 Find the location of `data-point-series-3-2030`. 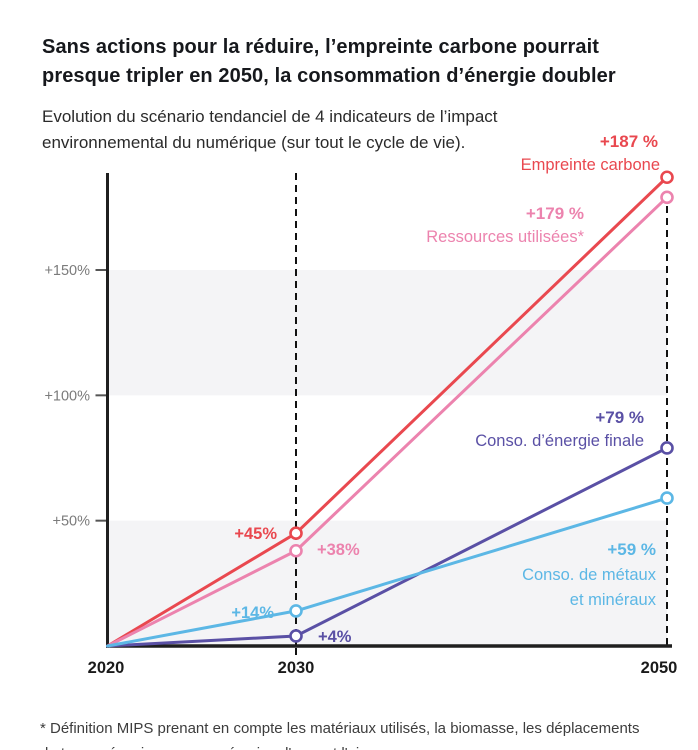

data-point-series-3-2030 is located at coordinates (296, 611).